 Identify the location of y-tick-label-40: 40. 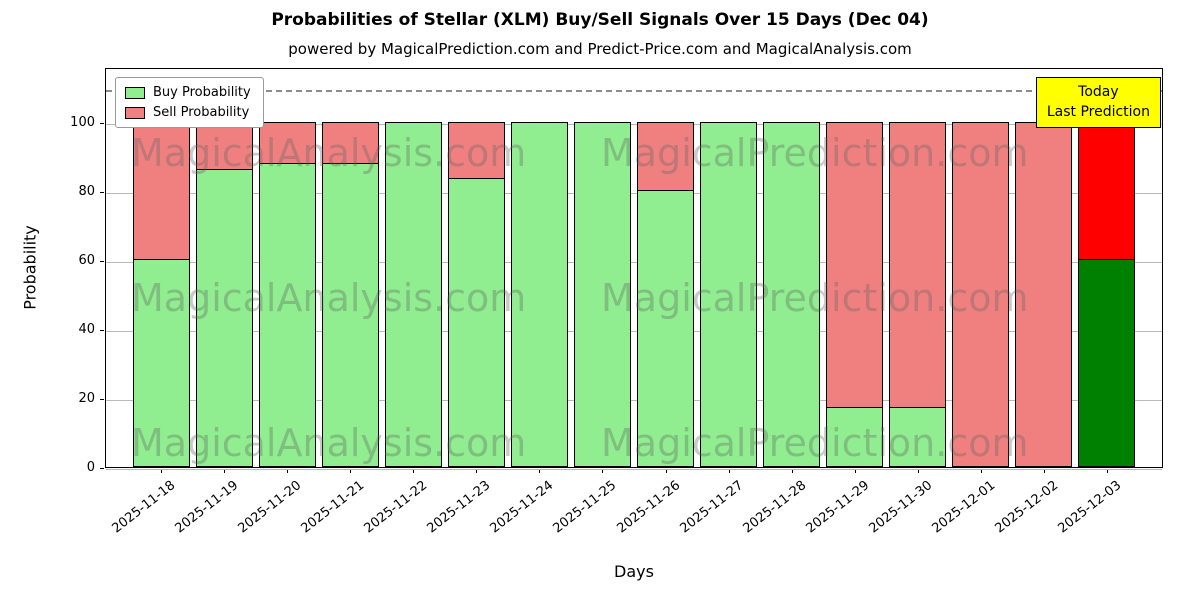
(86, 330).